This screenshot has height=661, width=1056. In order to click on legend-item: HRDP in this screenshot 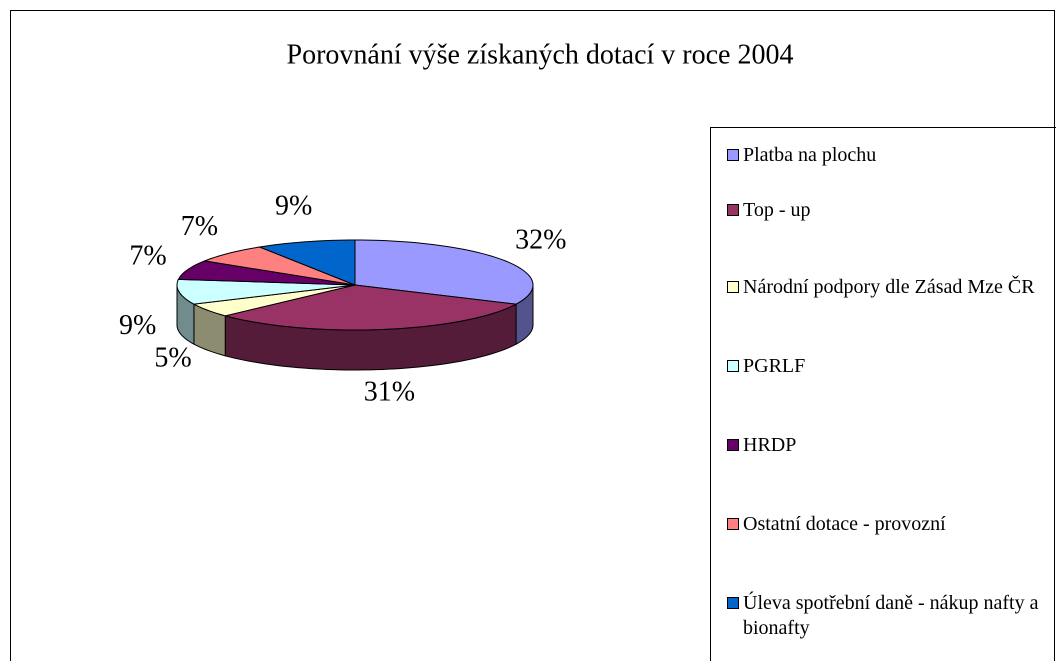, I will do `click(891, 445)`.